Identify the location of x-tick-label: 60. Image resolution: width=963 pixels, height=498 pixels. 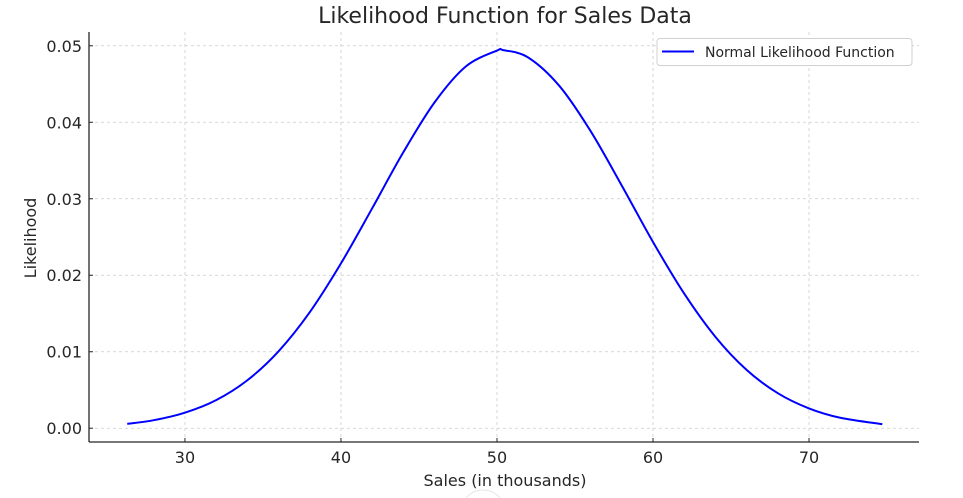
(653, 457).